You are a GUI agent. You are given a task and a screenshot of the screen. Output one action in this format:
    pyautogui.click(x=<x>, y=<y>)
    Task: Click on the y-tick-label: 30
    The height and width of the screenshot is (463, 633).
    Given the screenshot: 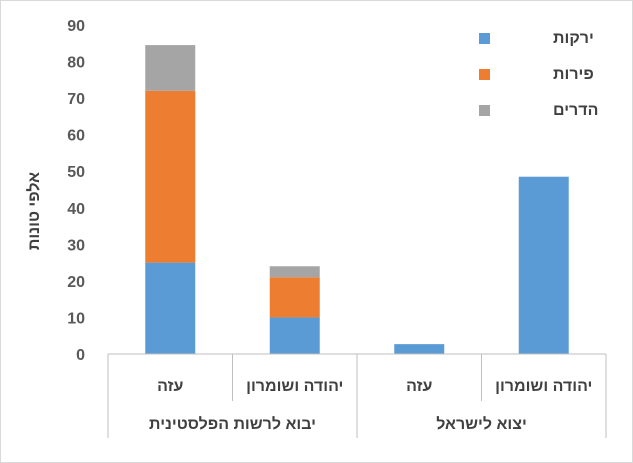 What is the action you would take?
    pyautogui.click(x=76, y=245)
    